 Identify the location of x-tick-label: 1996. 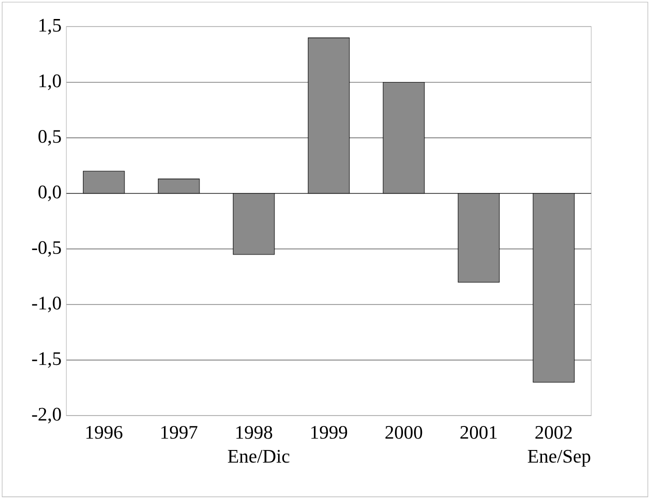
(104, 432).